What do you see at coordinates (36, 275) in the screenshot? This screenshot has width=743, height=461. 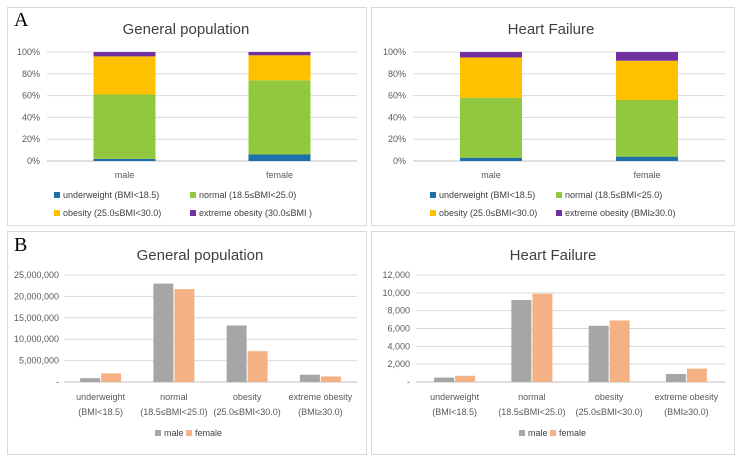 I see `y-tick-label: 25,000,000` at bounding box center [36, 275].